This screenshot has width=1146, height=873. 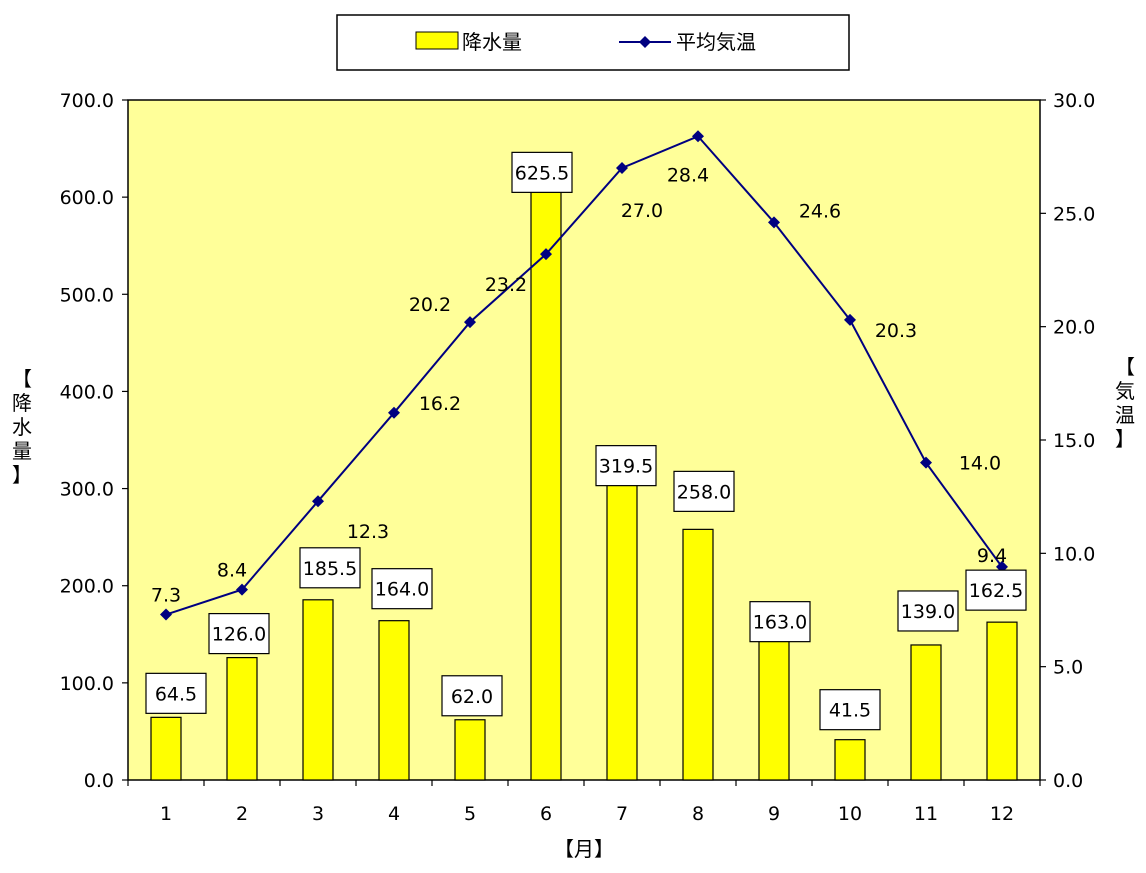 I want to click on temperature-value-label: 20.3, so click(x=896, y=331).